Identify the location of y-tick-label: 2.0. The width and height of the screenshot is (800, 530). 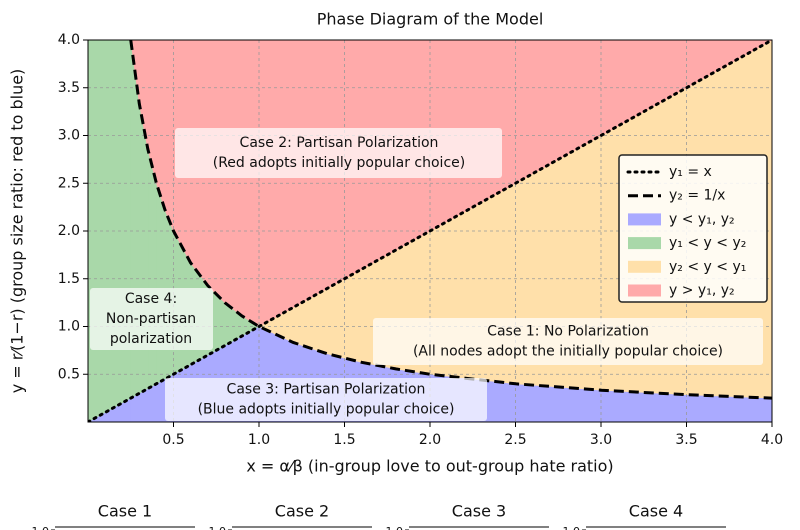
(69, 231).